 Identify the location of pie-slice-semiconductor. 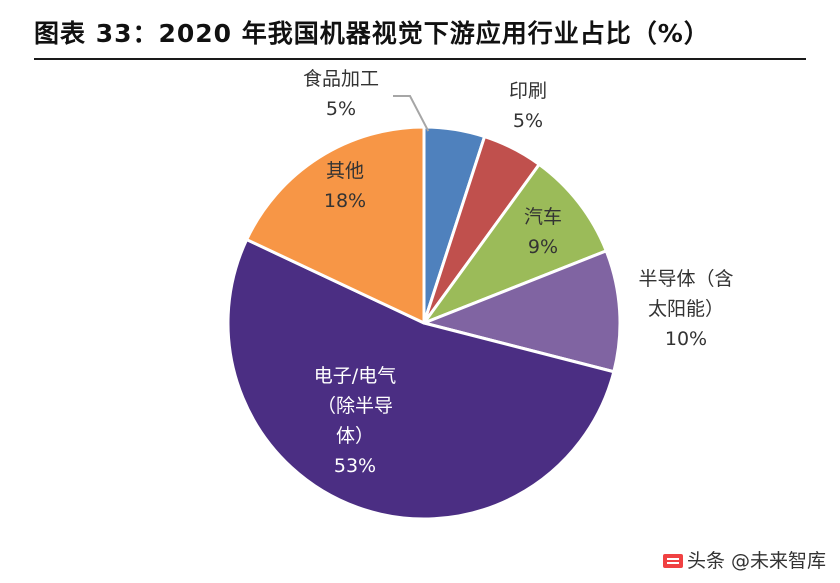
(522, 311).